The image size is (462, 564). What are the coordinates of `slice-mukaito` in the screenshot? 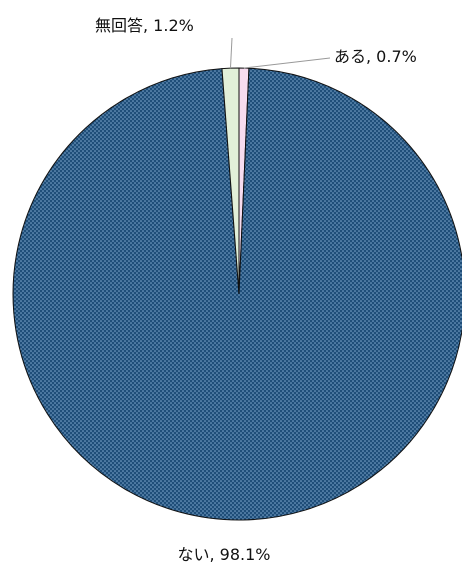 It's located at (230, 181).